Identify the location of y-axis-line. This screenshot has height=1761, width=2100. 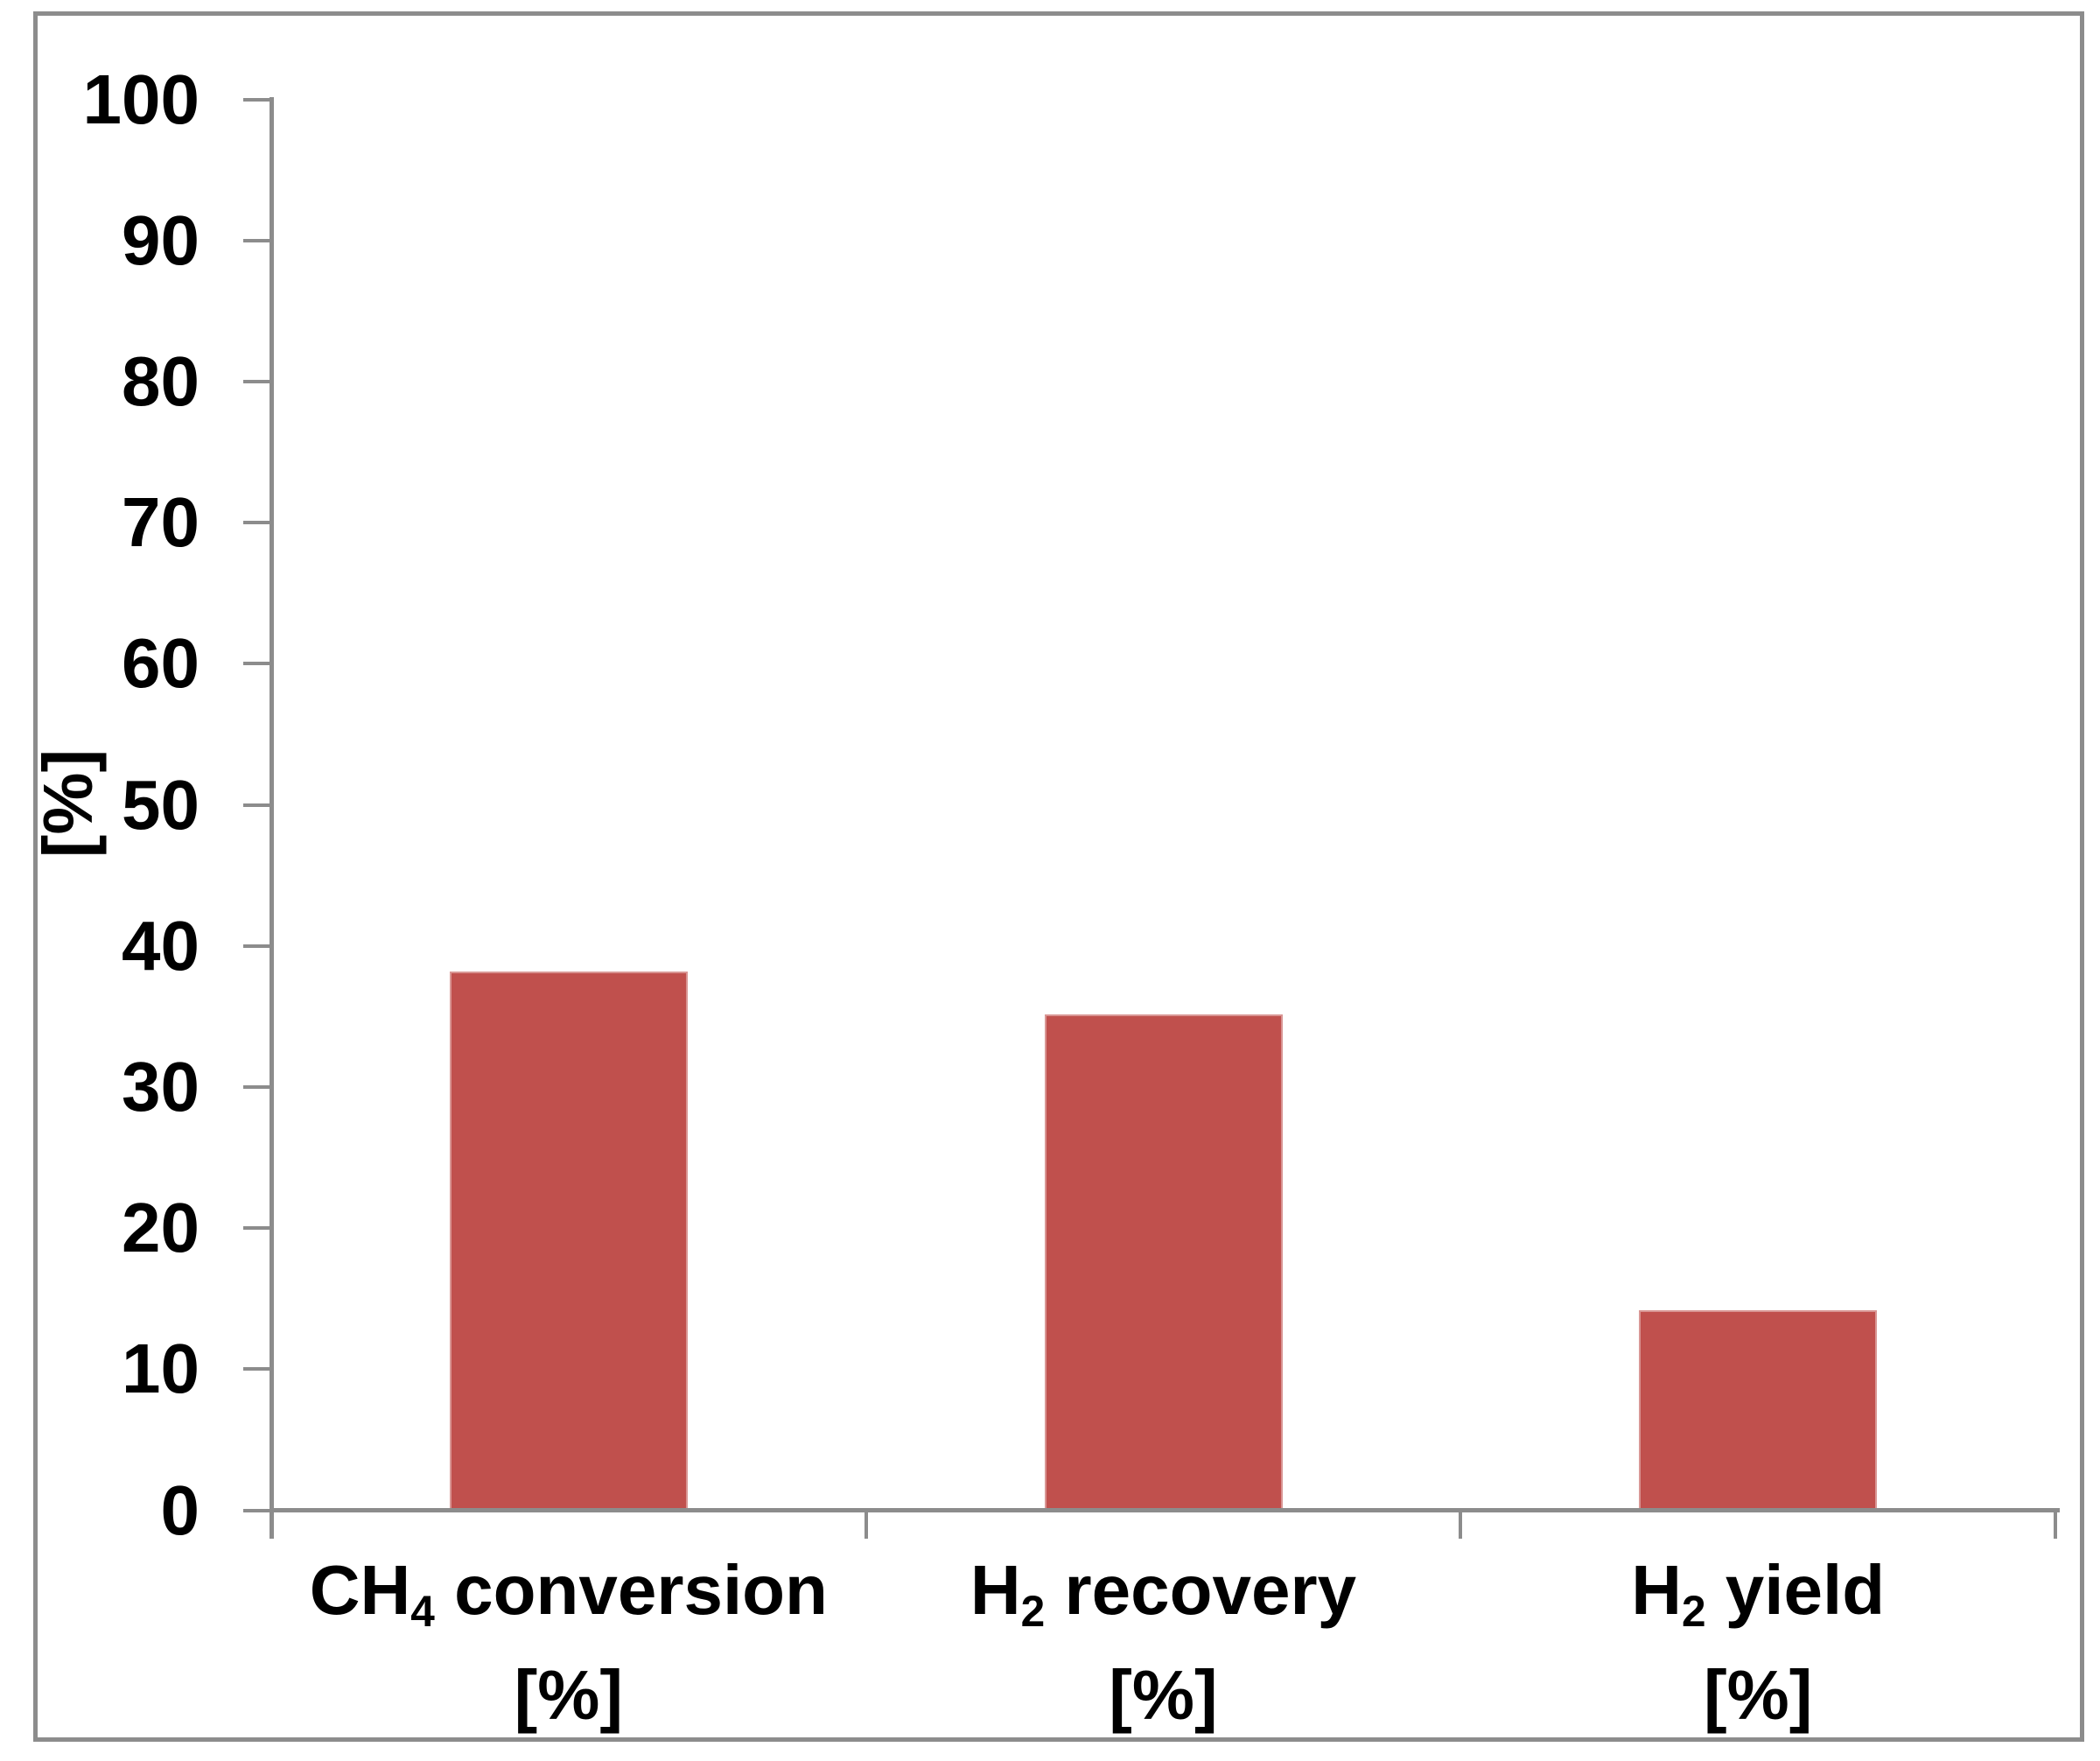
(272, 818).